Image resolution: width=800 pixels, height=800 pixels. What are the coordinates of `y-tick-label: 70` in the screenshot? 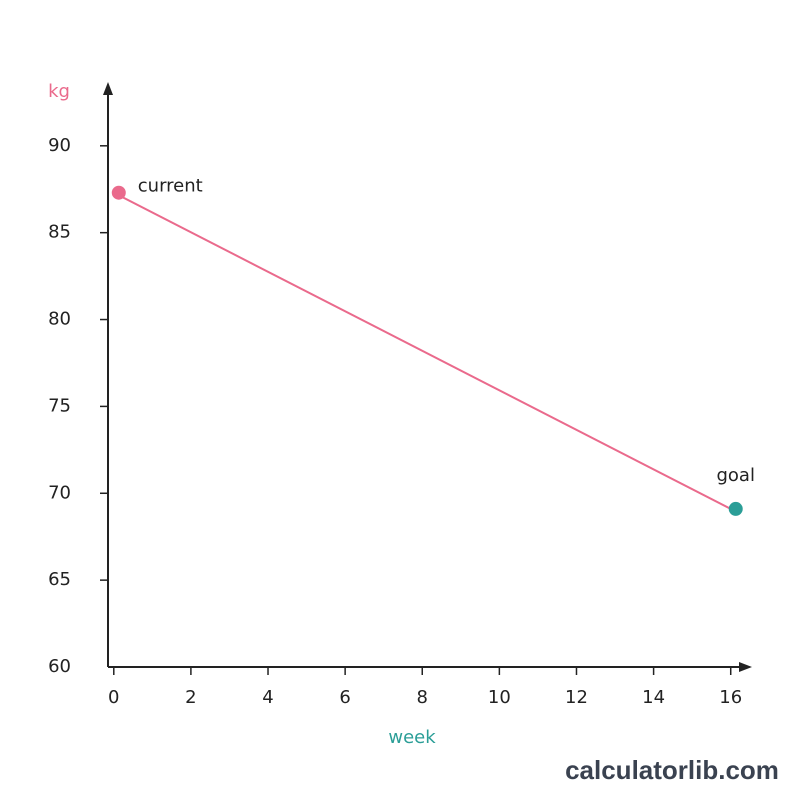 It's located at (59, 492).